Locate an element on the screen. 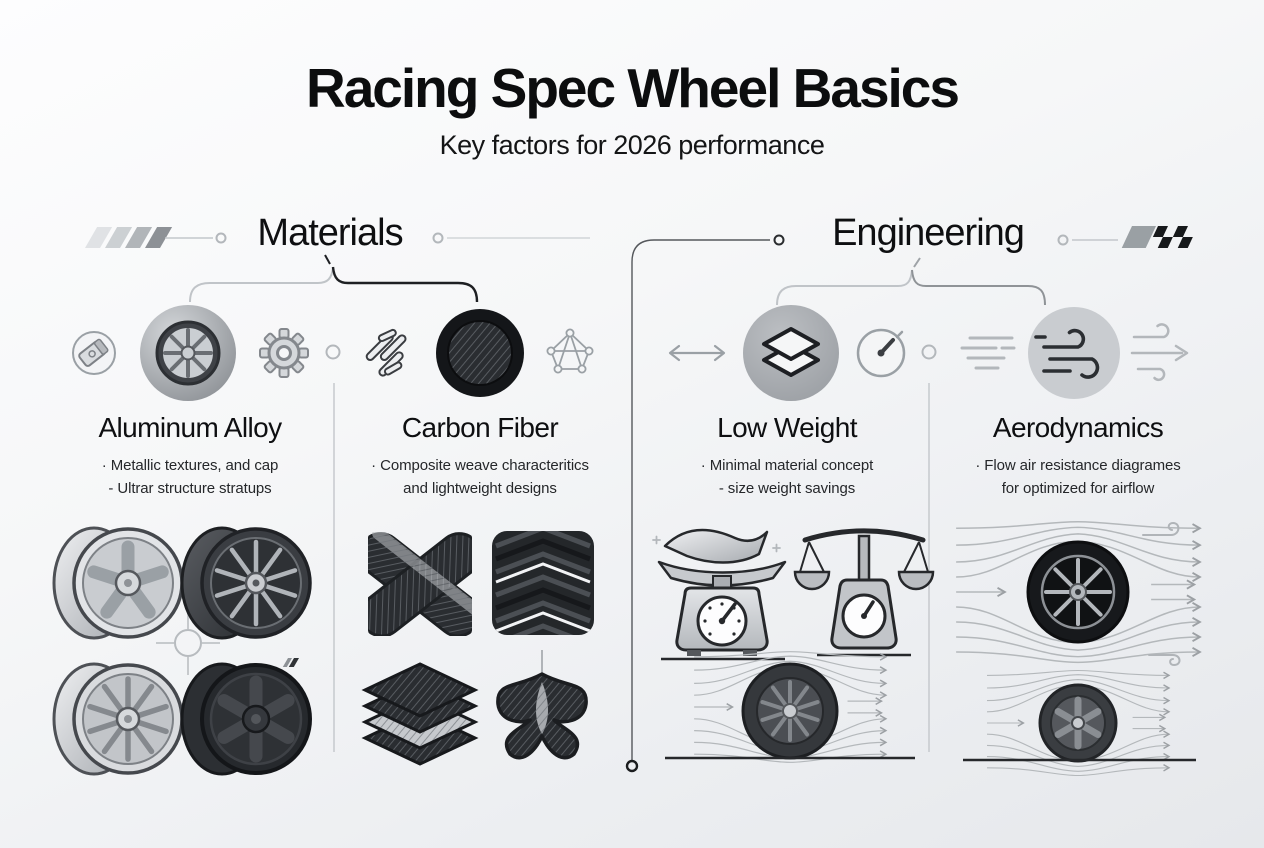 The width and height of the screenshot is (1264, 848). alloy-profile-icon is located at coordinates (94, 353).